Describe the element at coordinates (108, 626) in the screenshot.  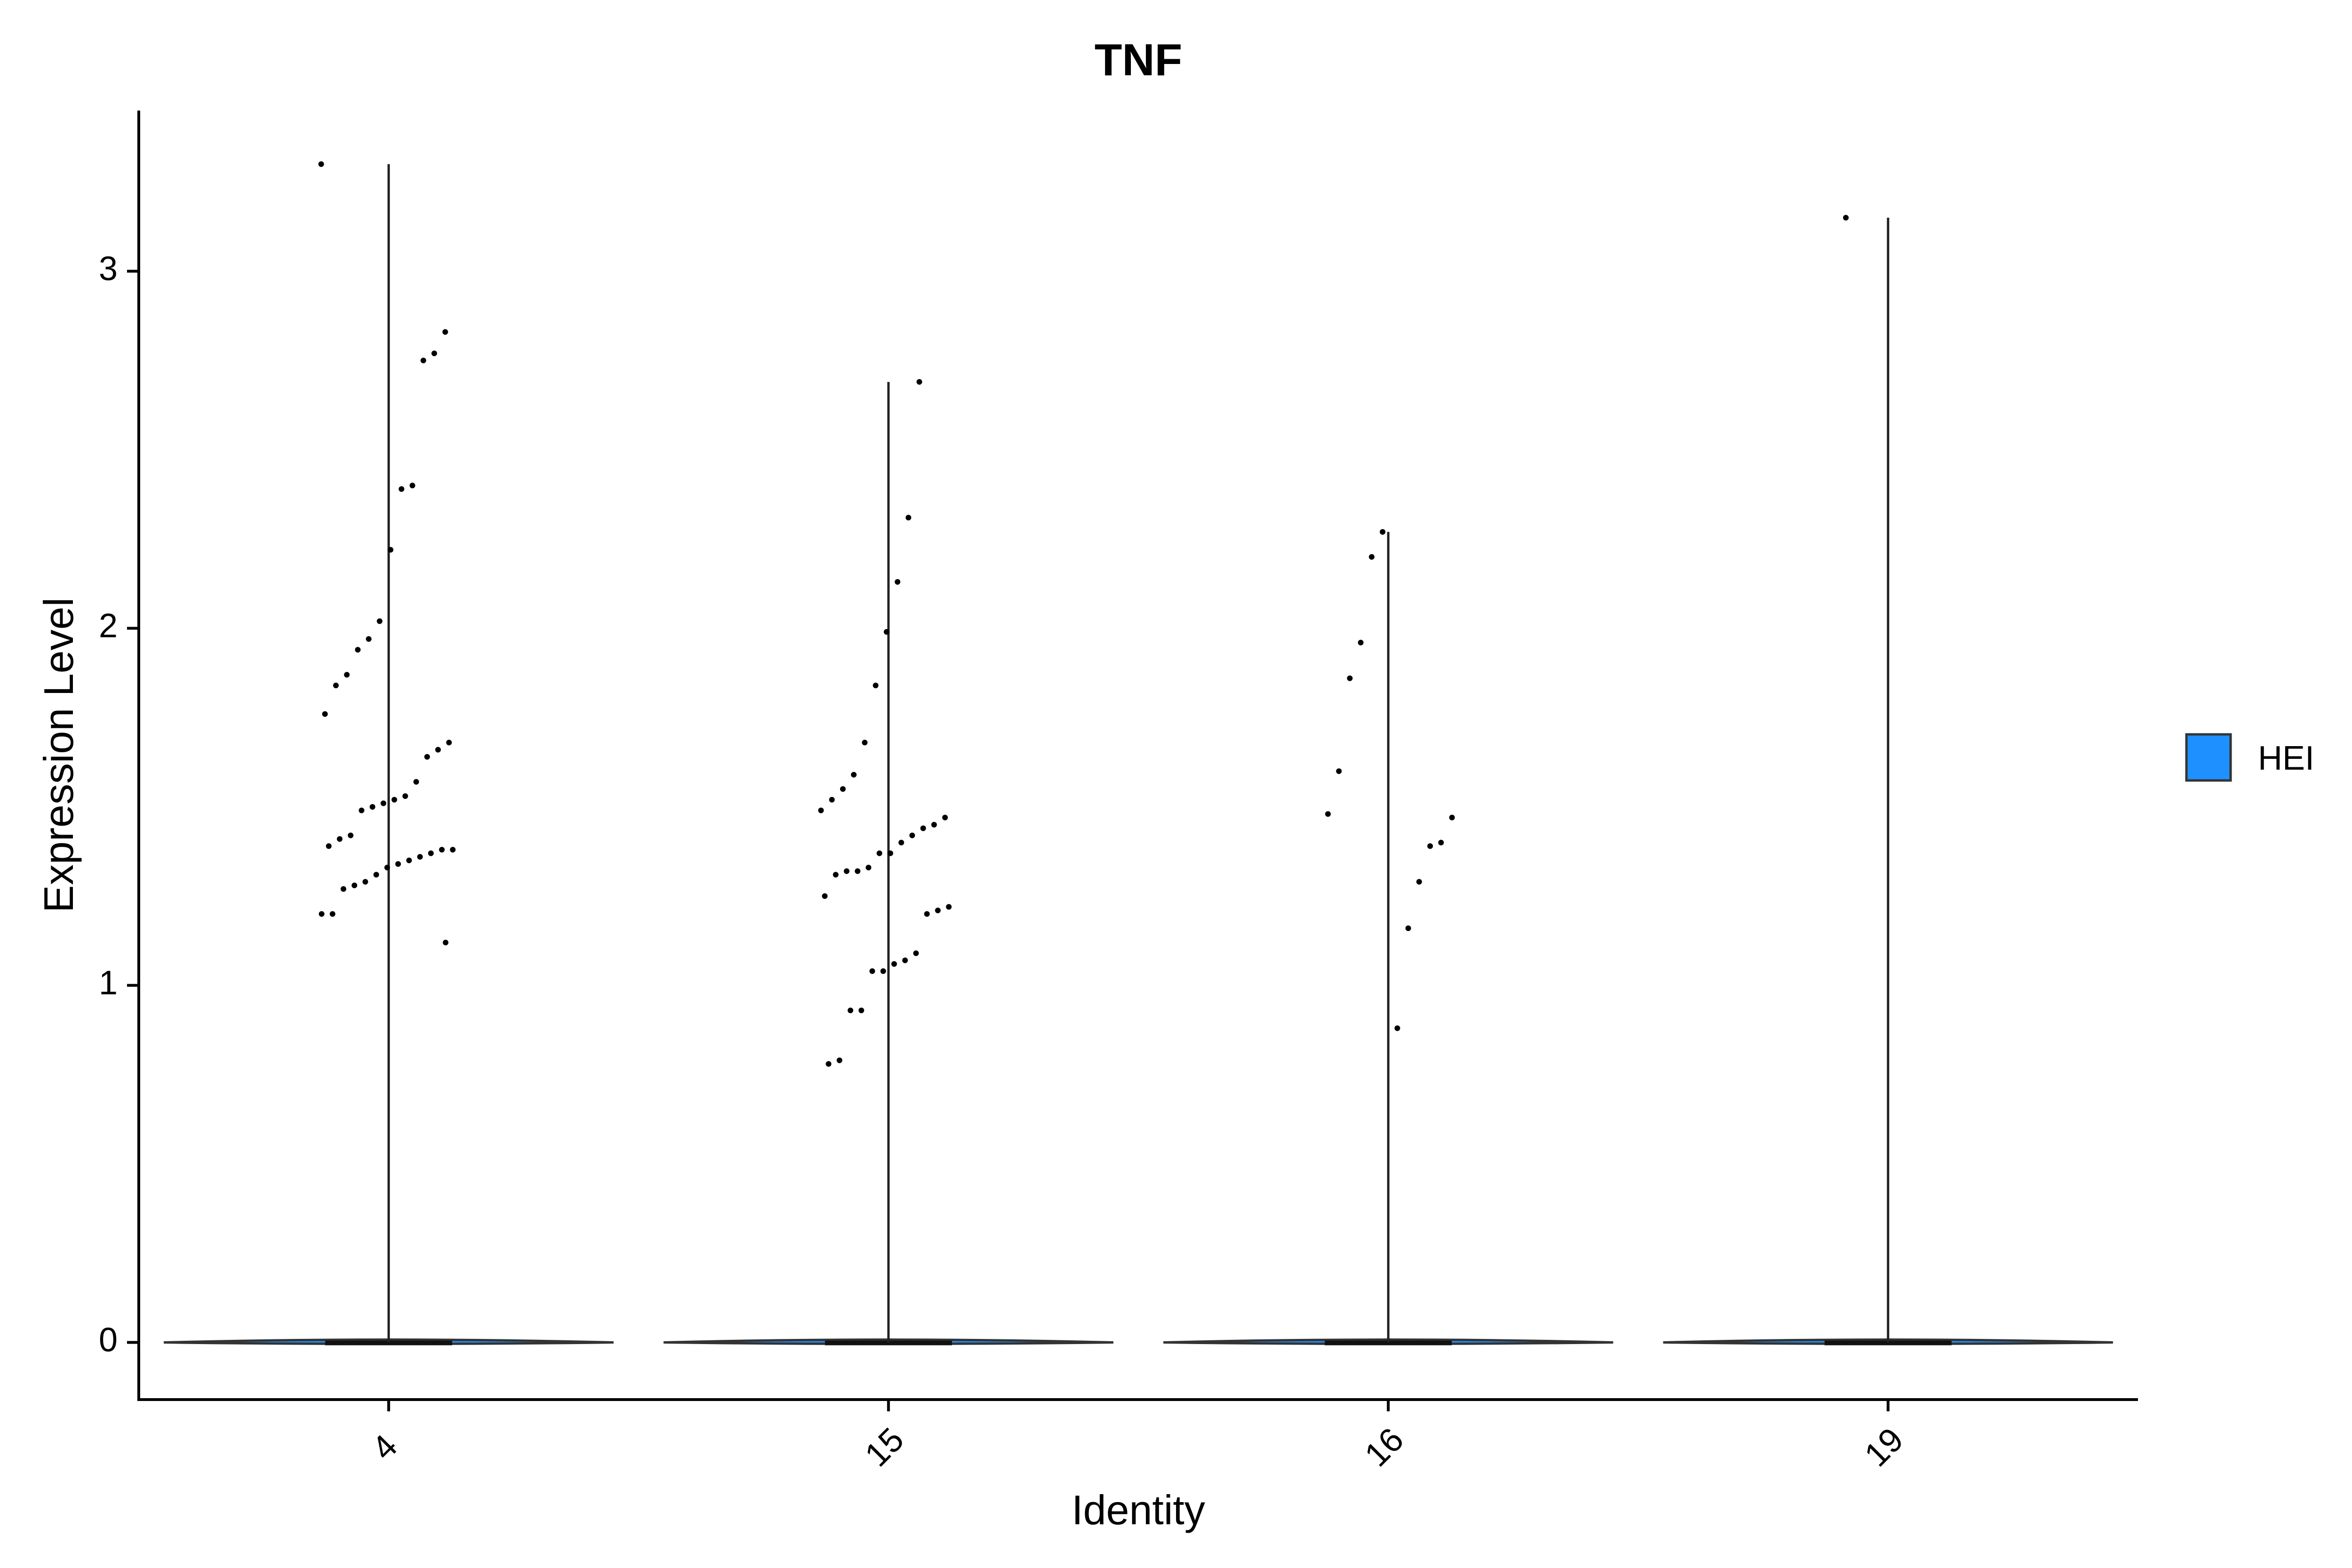
I see `y-tick-label-2: 2` at that location.